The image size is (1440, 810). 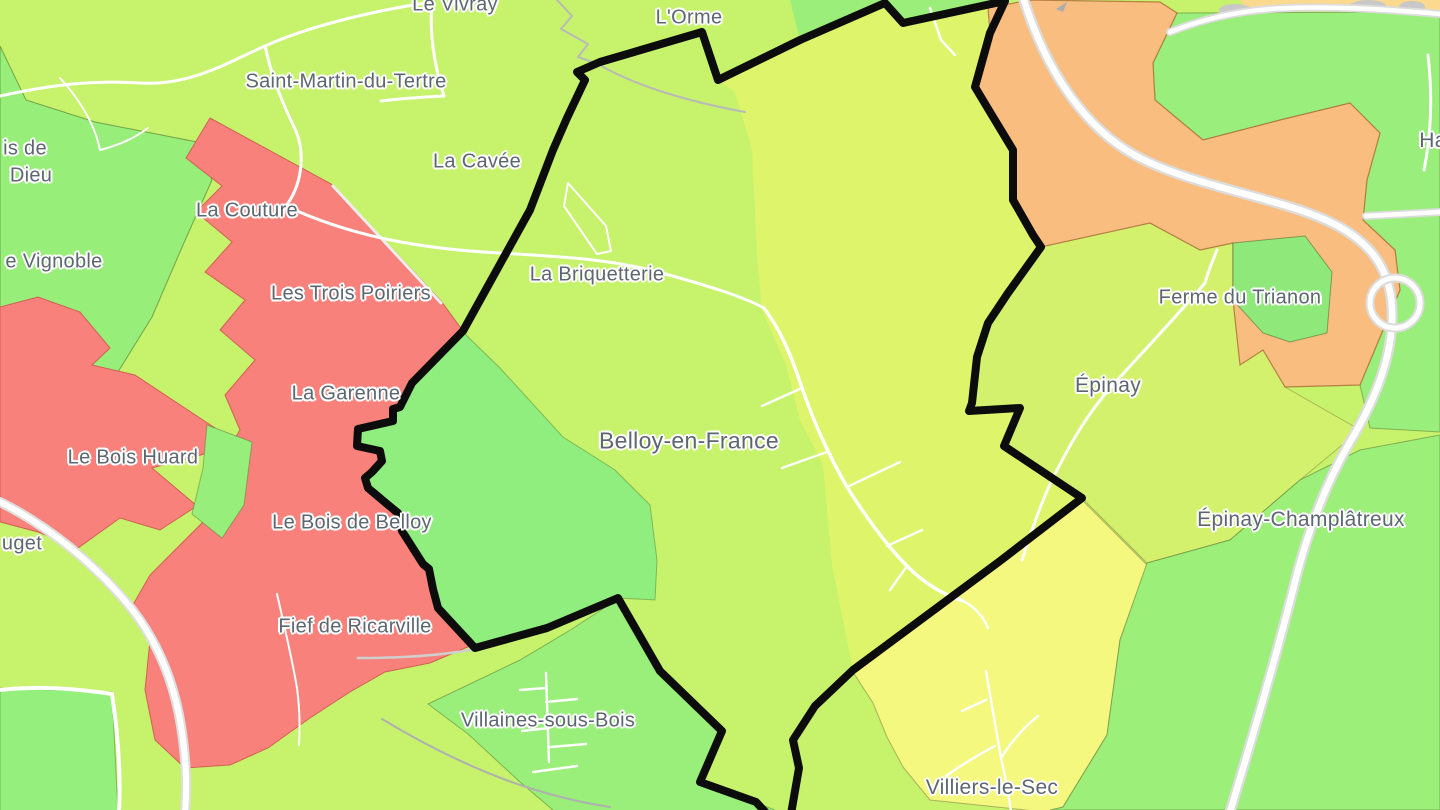 What do you see at coordinates (1429, 140) in the screenshot?
I see `map-label-ha-cutoff: Ha` at bounding box center [1429, 140].